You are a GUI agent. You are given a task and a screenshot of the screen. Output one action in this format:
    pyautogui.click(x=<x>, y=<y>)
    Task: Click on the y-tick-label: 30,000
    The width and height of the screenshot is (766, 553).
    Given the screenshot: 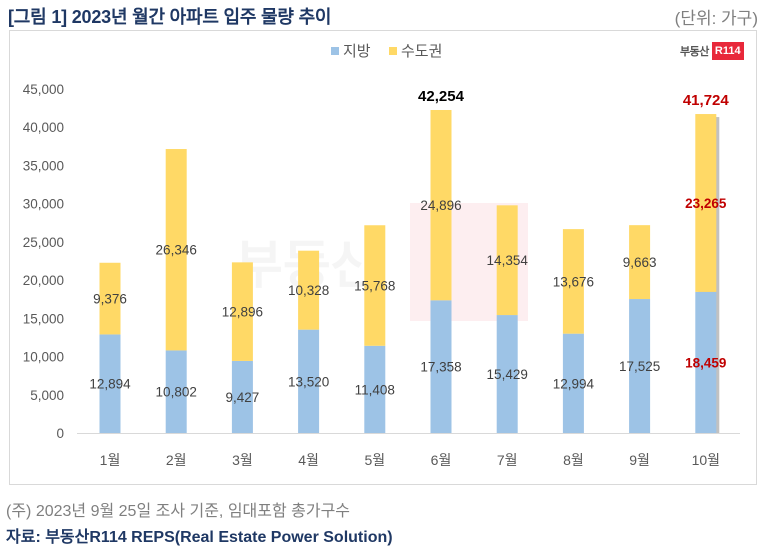 What is the action you would take?
    pyautogui.click(x=43, y=204)
    